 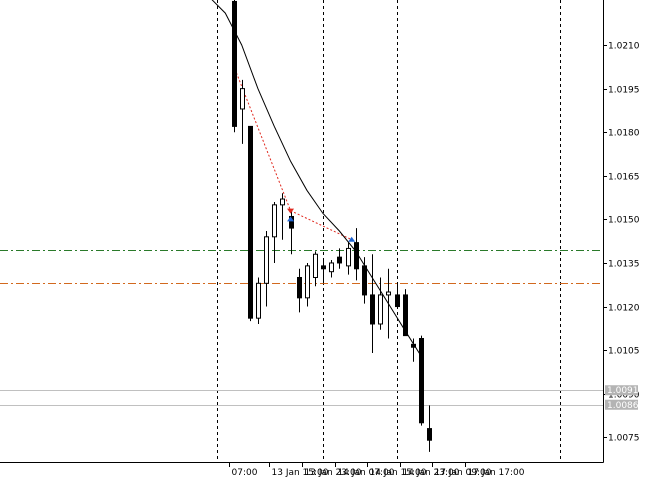 What do you see at coordinates (333, 473) in the screenshot?
I see `time-tick-label: 13 Jan 23:00` at bounding box center [333, 473].